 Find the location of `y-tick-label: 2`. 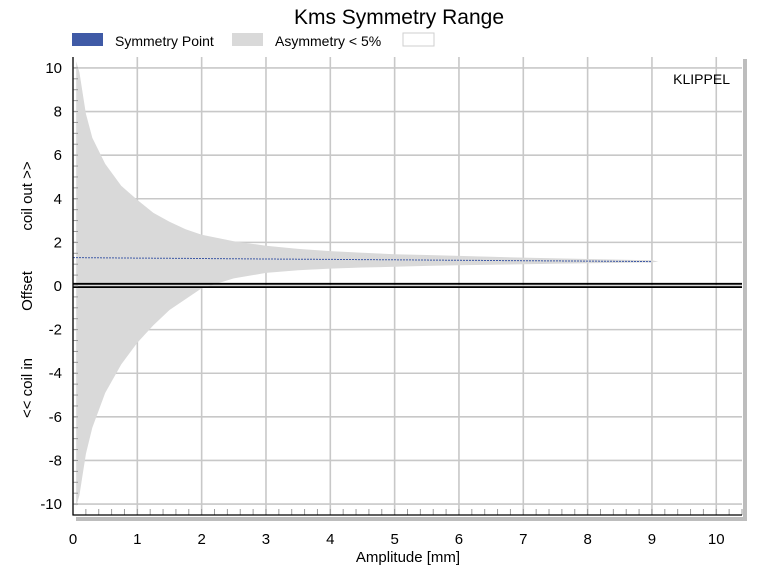

y-tick-label: 2 is located at coordinates (58, 242).